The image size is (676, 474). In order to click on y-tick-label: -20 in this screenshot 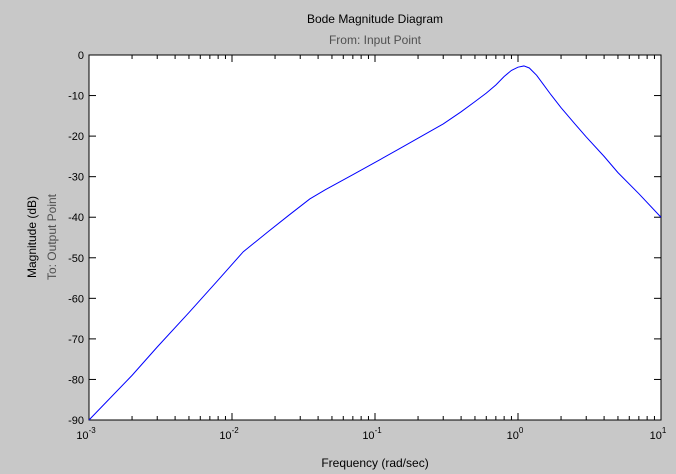, I will do `click(76, 137)`.